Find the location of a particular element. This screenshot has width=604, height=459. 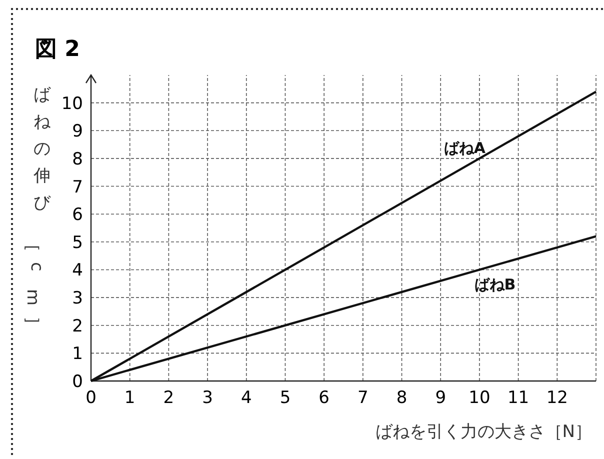

y-tick-label: 0 is located at coordinates (77, 382).